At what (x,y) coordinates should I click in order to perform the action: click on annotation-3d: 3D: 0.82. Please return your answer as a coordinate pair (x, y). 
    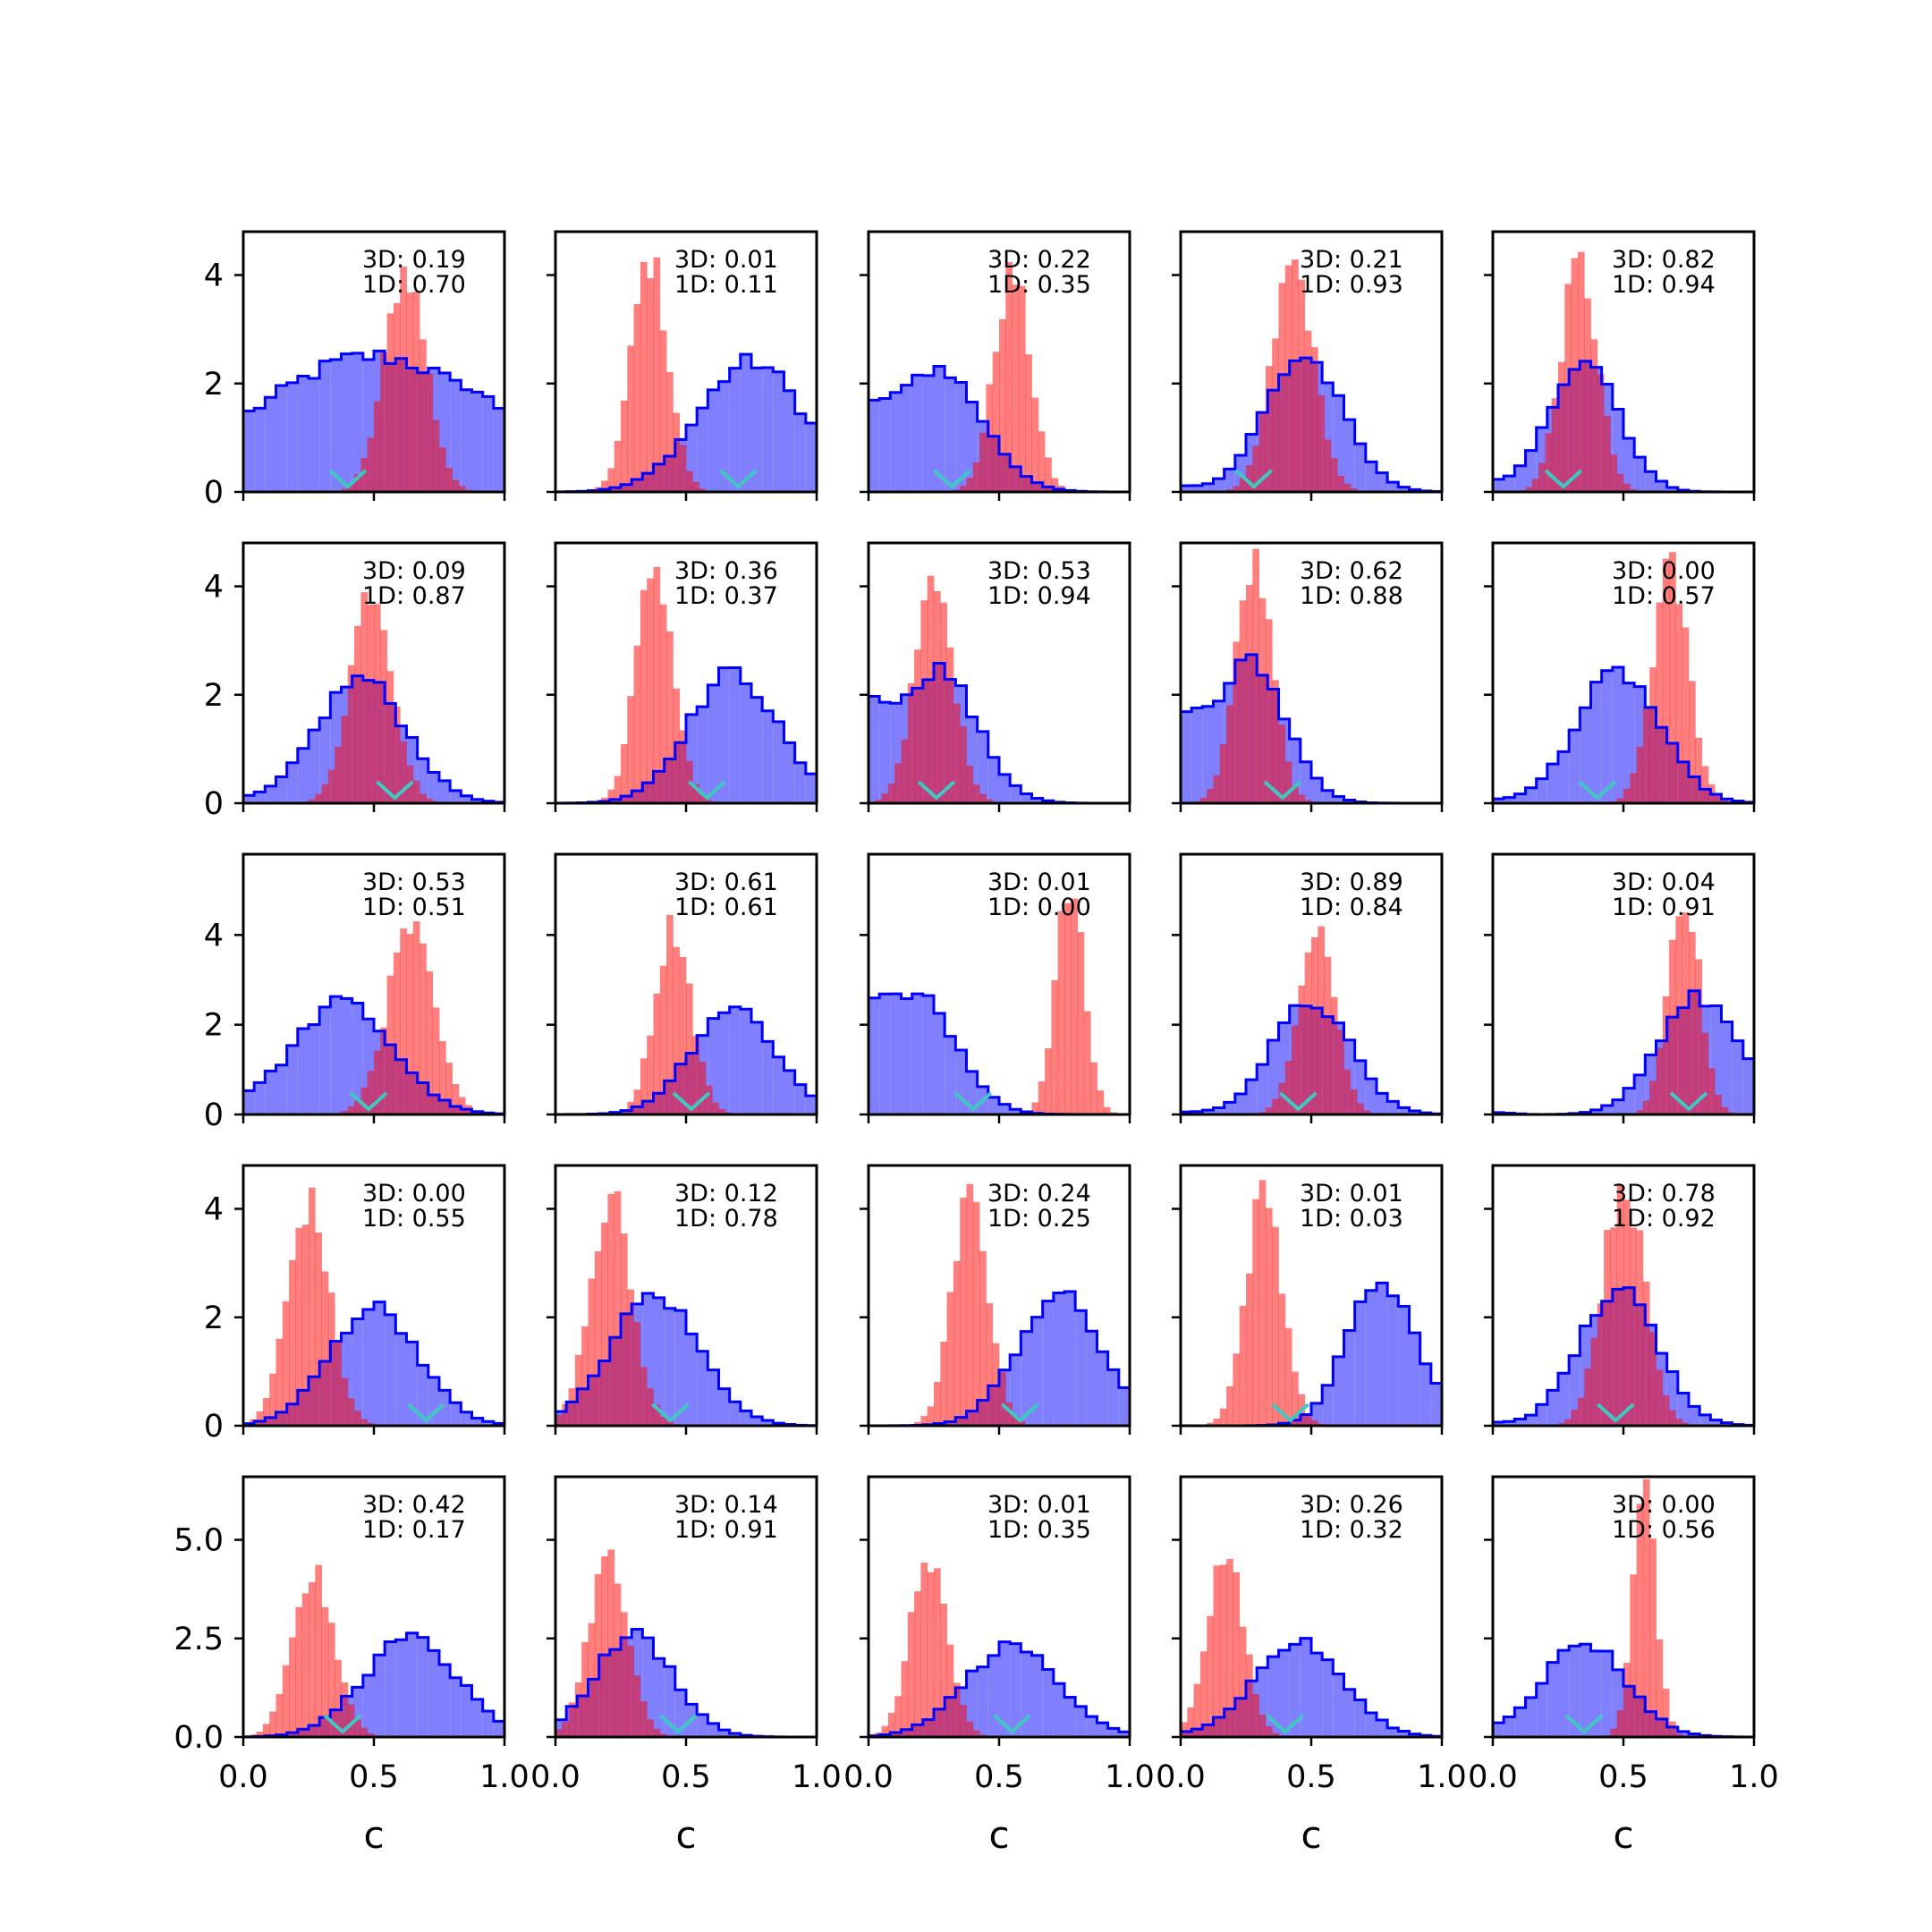
    Looking at the image, I should click on (1664, 260).